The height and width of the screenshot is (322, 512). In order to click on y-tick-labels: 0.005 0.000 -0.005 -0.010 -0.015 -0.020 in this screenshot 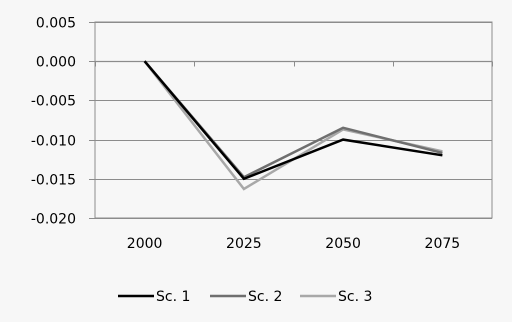, I will do `click(53, 122)`.